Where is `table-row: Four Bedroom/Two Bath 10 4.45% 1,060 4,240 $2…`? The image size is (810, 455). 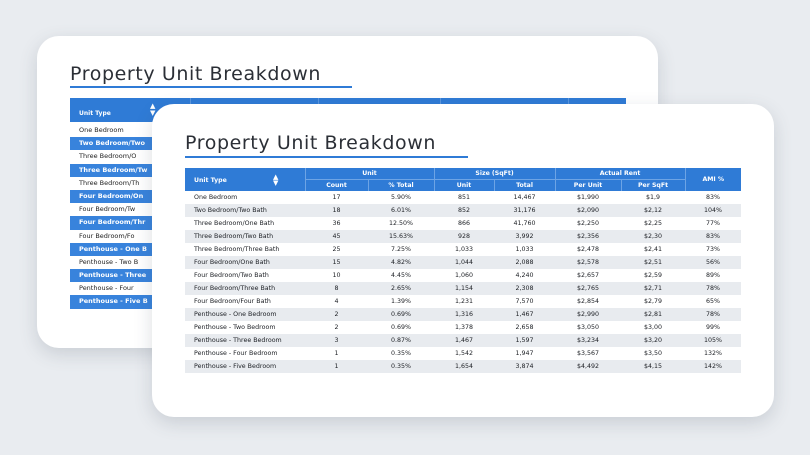 table-row: Four Bedroom/Two Bath 10 4.45% 1,060 4,240 $2… is located at coordinates (463, 275).